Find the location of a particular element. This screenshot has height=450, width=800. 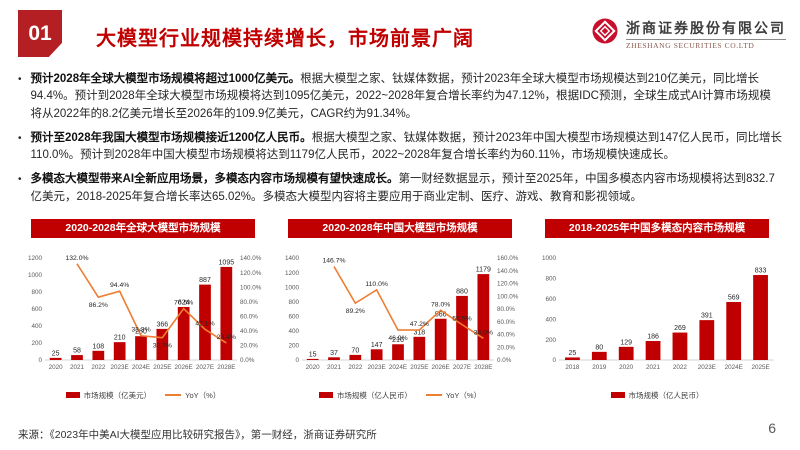

svg-text: 216 is located at coordinates (398, 340).